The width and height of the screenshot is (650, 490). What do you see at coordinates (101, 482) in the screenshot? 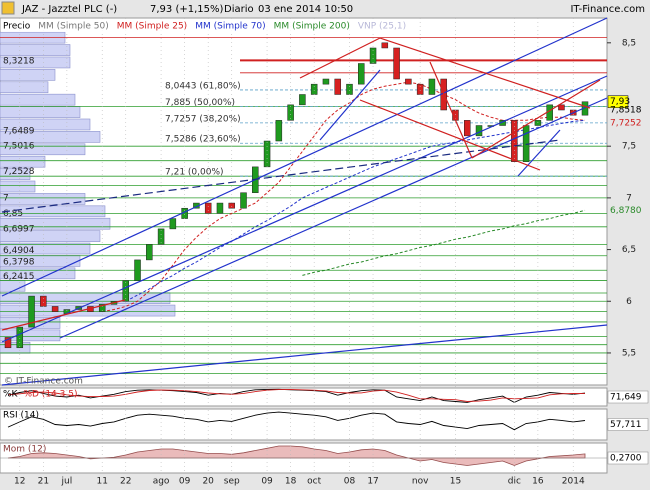
I see `x-tick-label: 11` at bounding box center [101, 482].